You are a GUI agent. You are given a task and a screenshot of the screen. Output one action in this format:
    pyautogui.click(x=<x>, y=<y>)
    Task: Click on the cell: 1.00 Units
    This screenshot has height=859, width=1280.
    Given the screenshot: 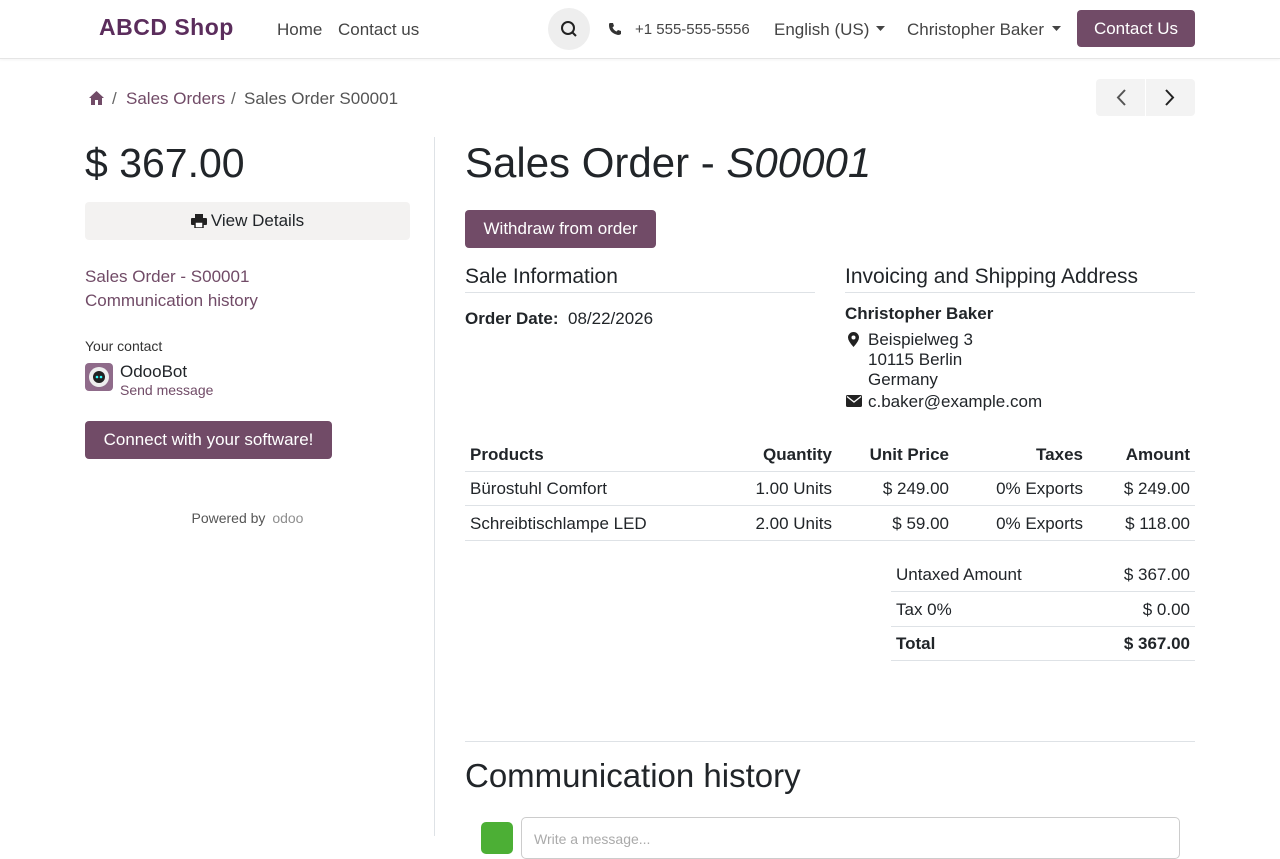 What is the action you would take?
    pyautogui.click(x=793, y=488)
    